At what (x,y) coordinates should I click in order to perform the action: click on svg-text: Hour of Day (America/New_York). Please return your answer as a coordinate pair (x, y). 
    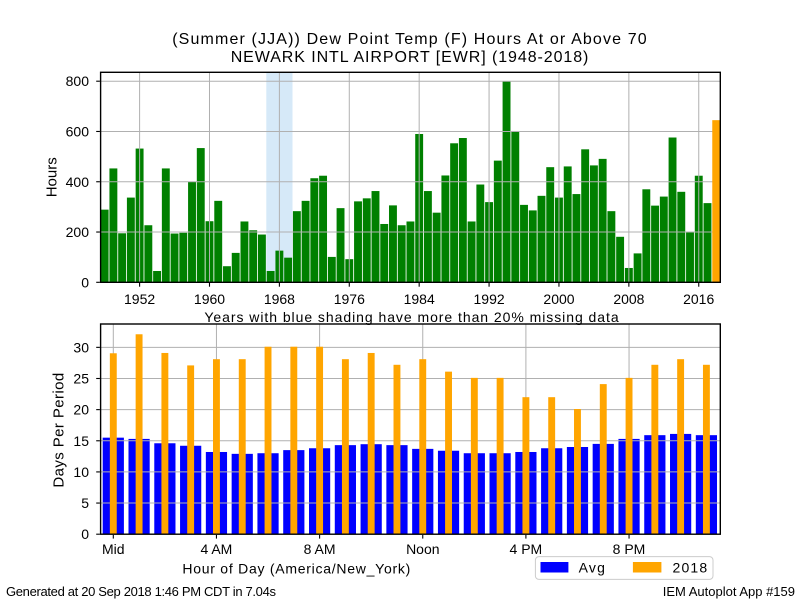
    Looking at the image, I should click on (296, 569).